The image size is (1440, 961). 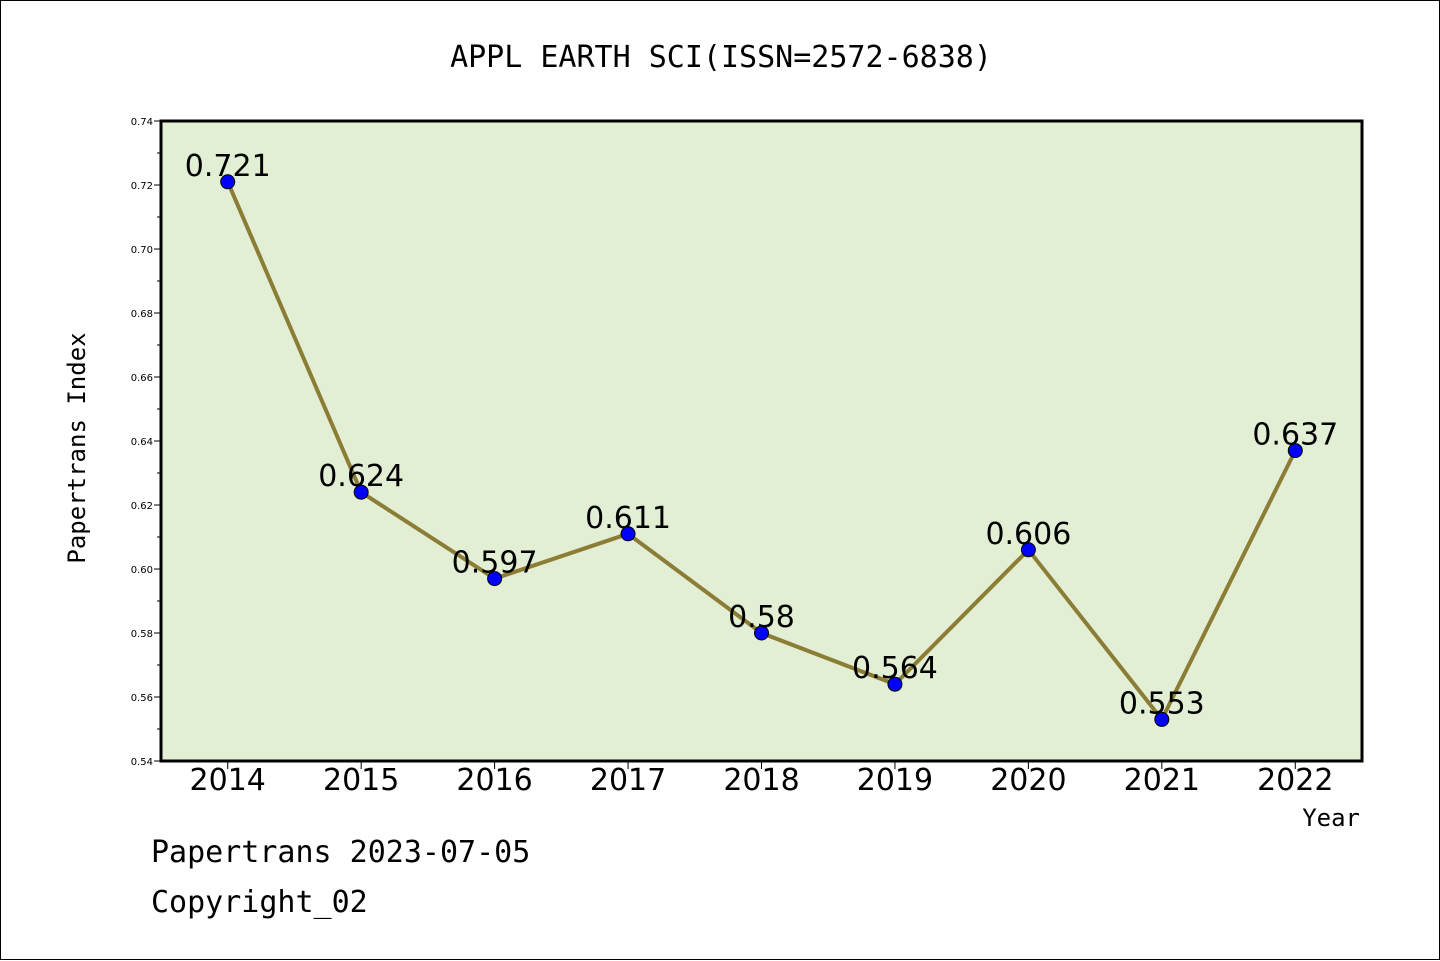 What do you see at coordinates (761, 617) in the screenshot?
I see `data-label: 0.58` at bounding box center [761, 617].